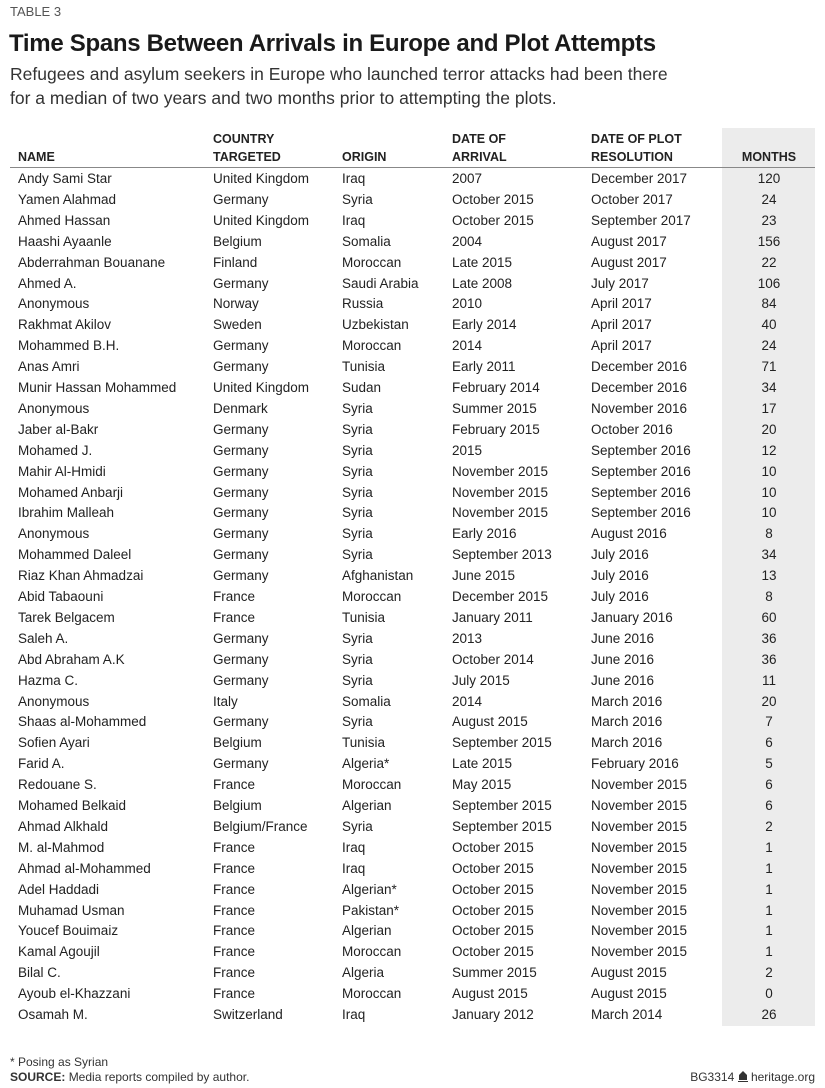 This screenshot has width=825, height=1088. Describe the element at coordinates (639, 178) in the screenshot. I see `table-cell: December 2017` at that location.